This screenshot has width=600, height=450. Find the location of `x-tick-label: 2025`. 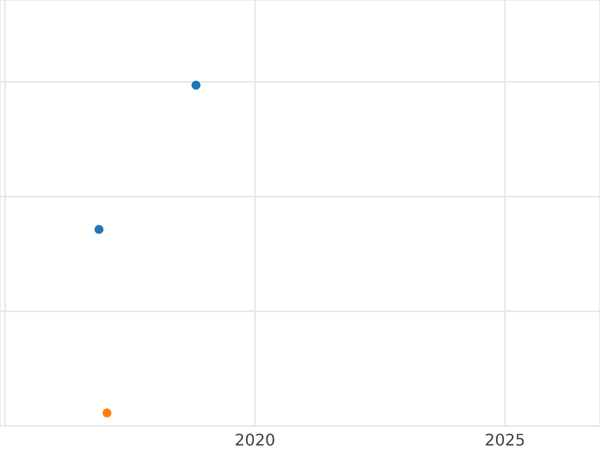

x-tick-label: 2025 is located at coordinates (505, 440).